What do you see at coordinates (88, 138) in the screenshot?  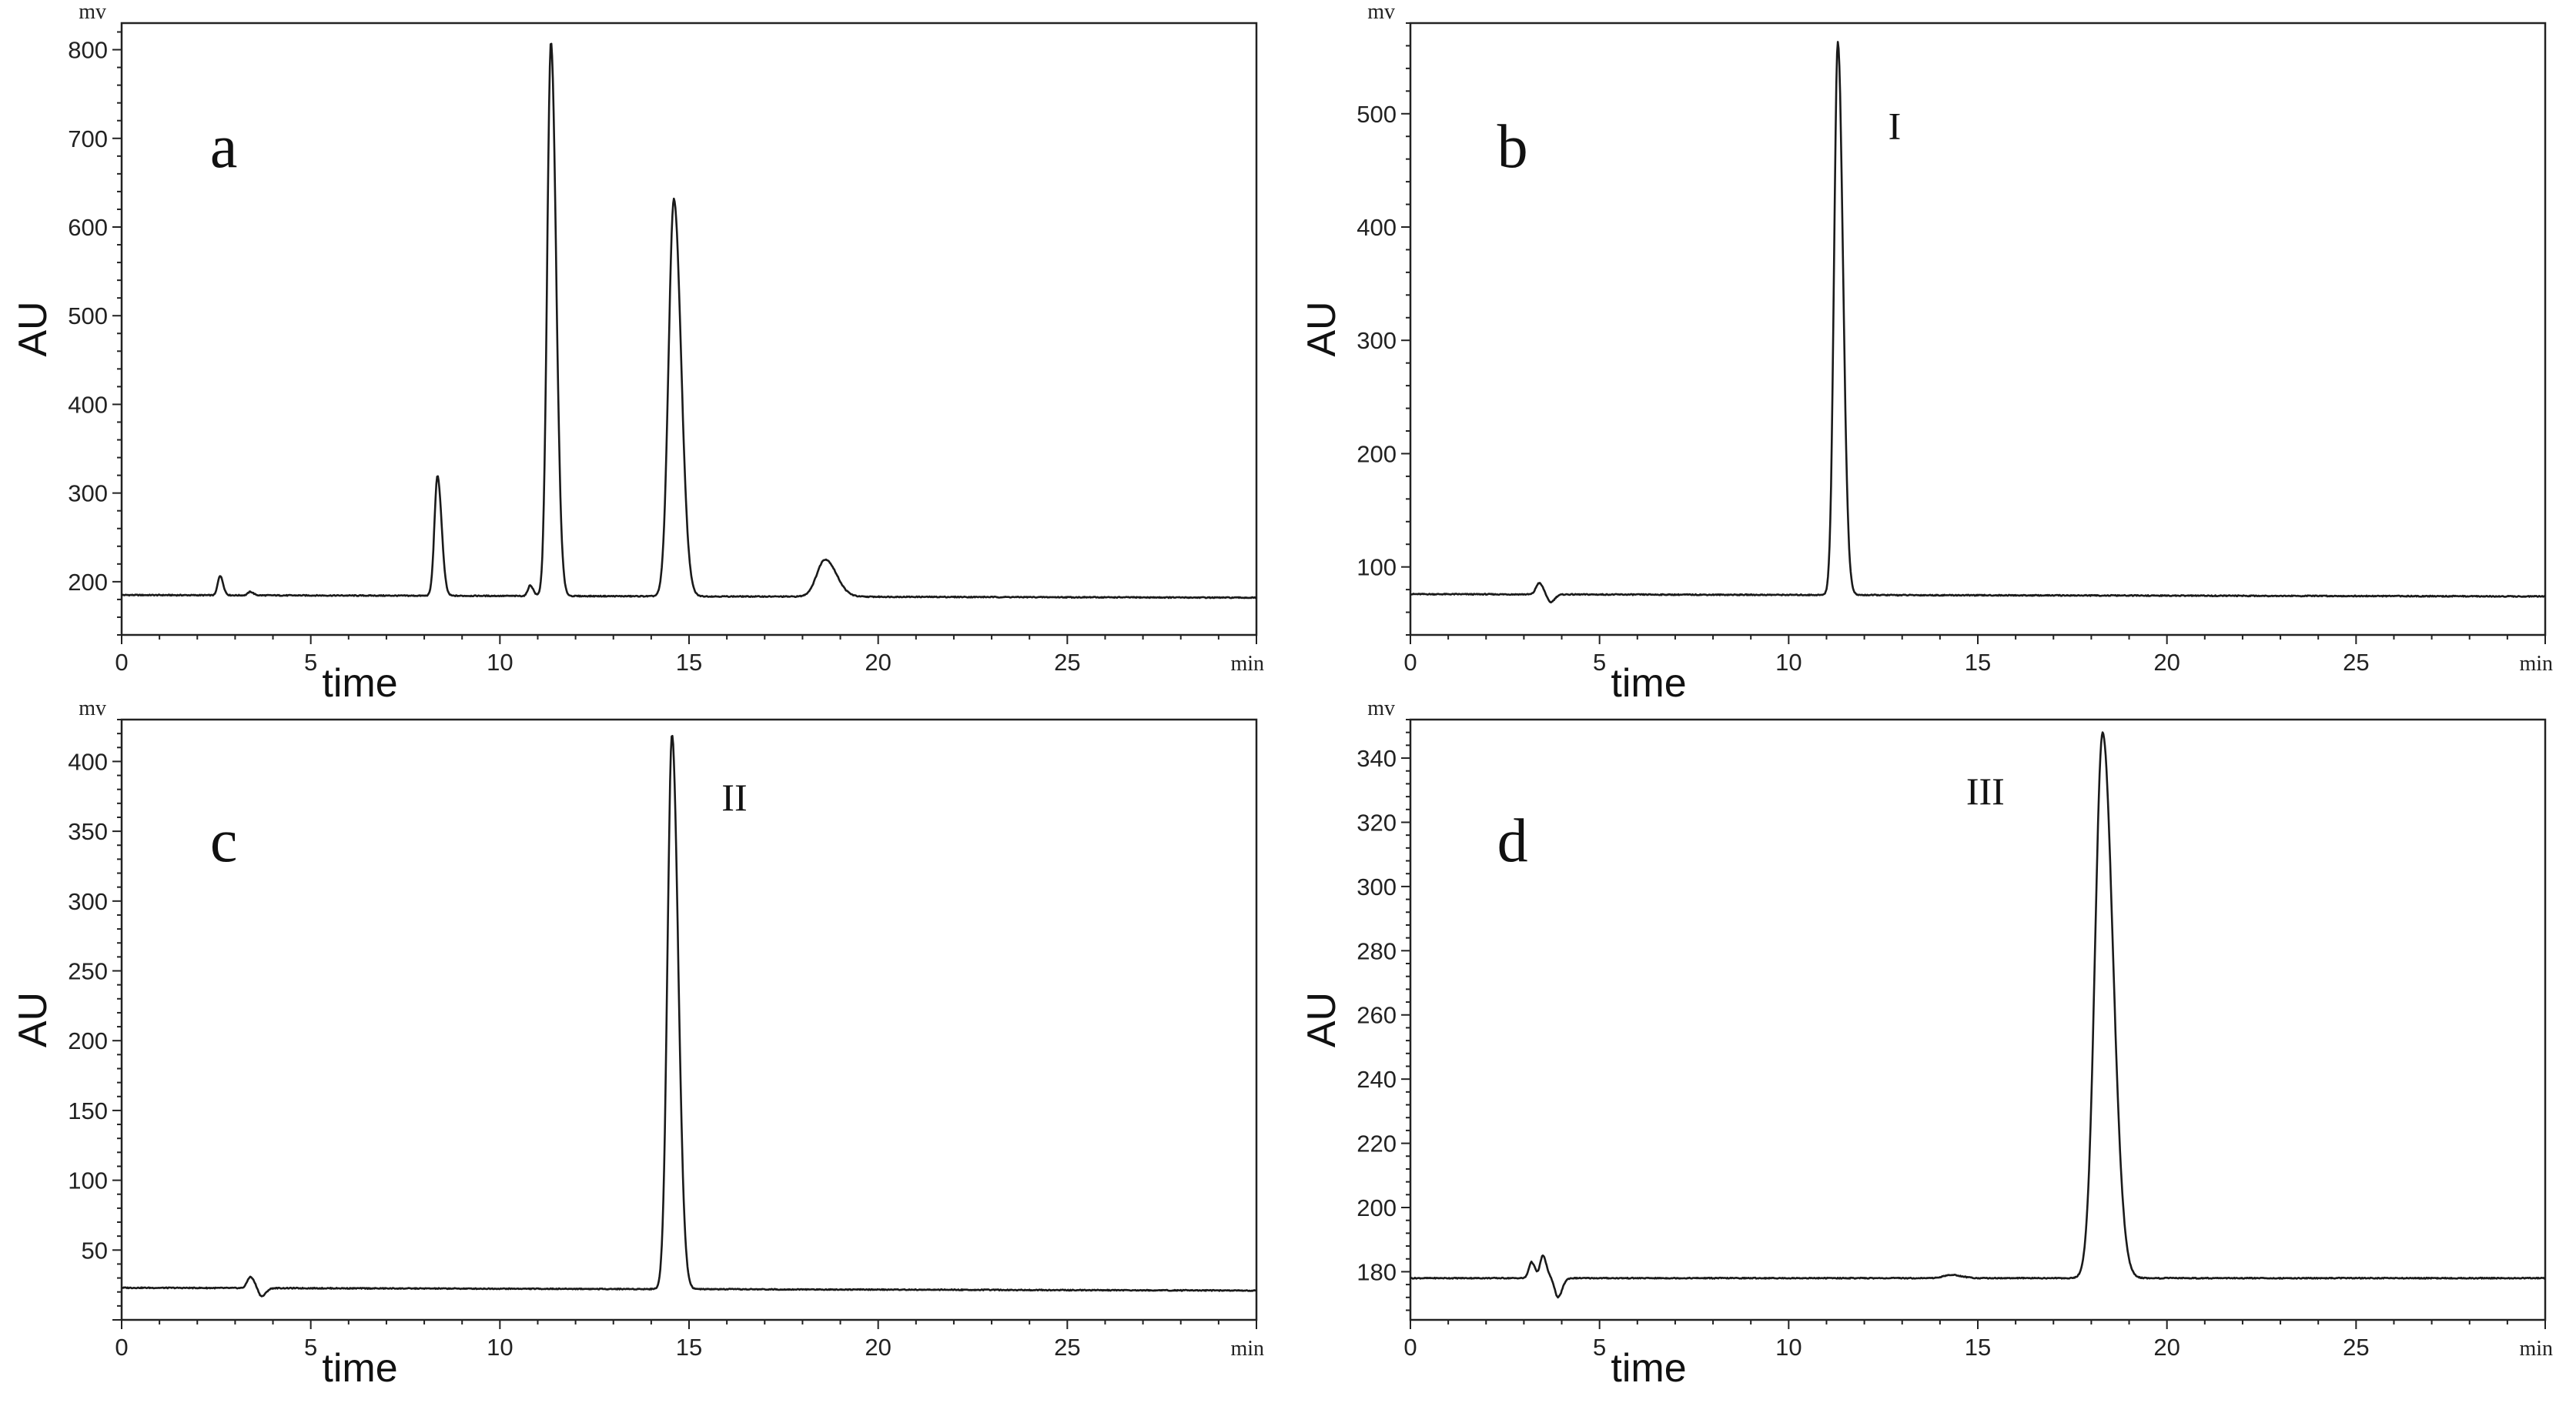 I see `y-tick-label: 700` at bounding box center [88, 138].